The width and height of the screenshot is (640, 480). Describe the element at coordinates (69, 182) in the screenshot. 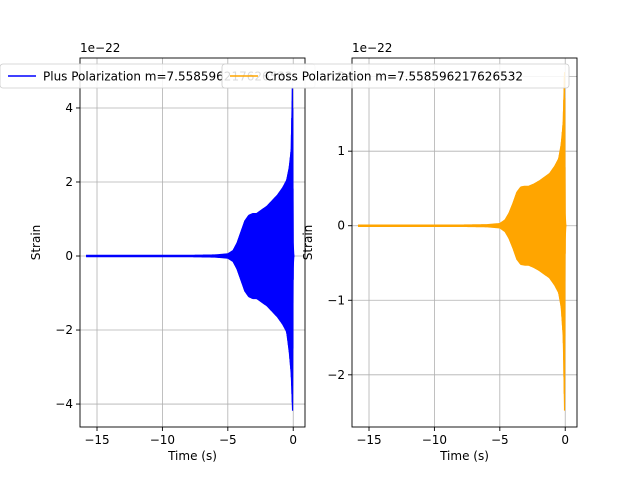

I see `y-tick-label: 2` at that location.